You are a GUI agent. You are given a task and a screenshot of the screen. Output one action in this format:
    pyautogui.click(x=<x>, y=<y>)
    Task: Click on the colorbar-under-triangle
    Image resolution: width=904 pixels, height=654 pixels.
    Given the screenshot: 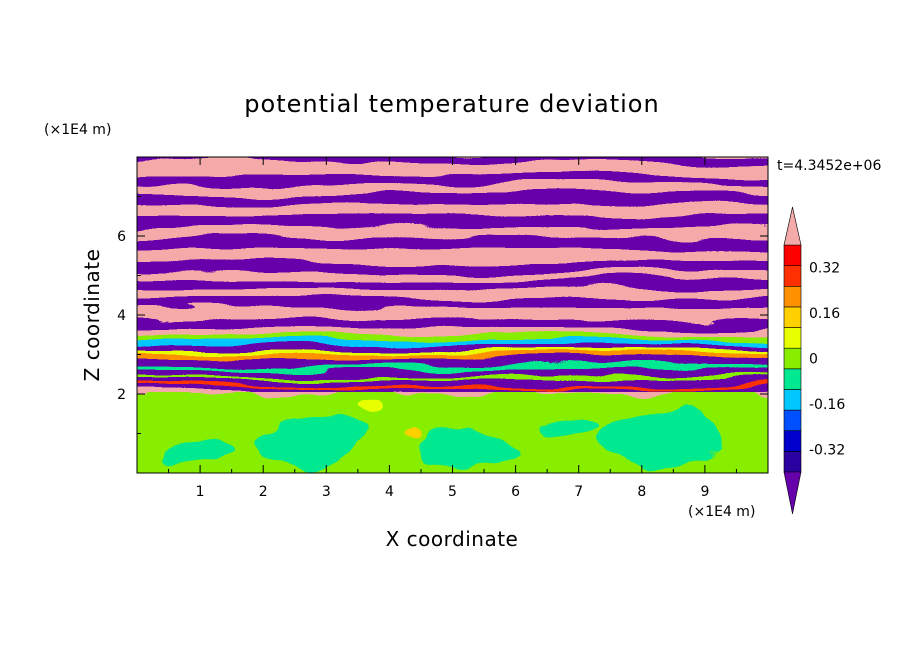 What is the action you would take?
    pyautogui.click(x=792, y=493)
    